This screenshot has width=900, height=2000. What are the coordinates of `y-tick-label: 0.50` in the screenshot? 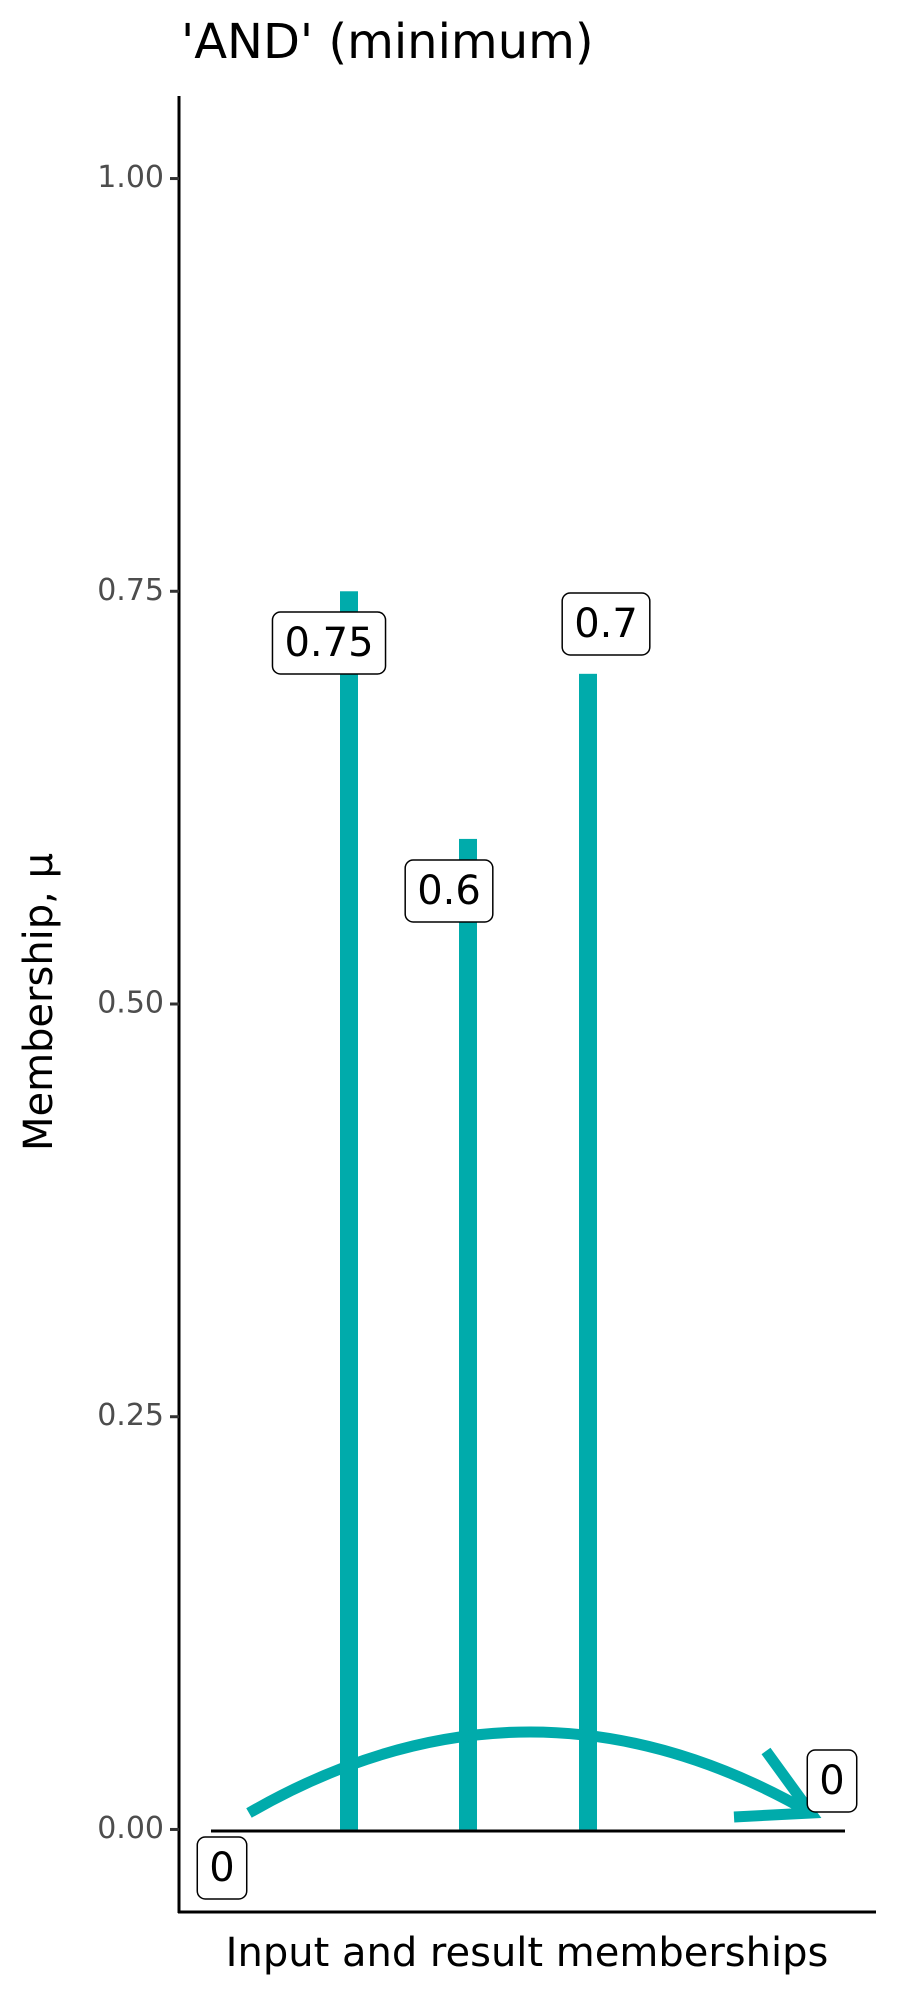 It's located at (130, 1003).